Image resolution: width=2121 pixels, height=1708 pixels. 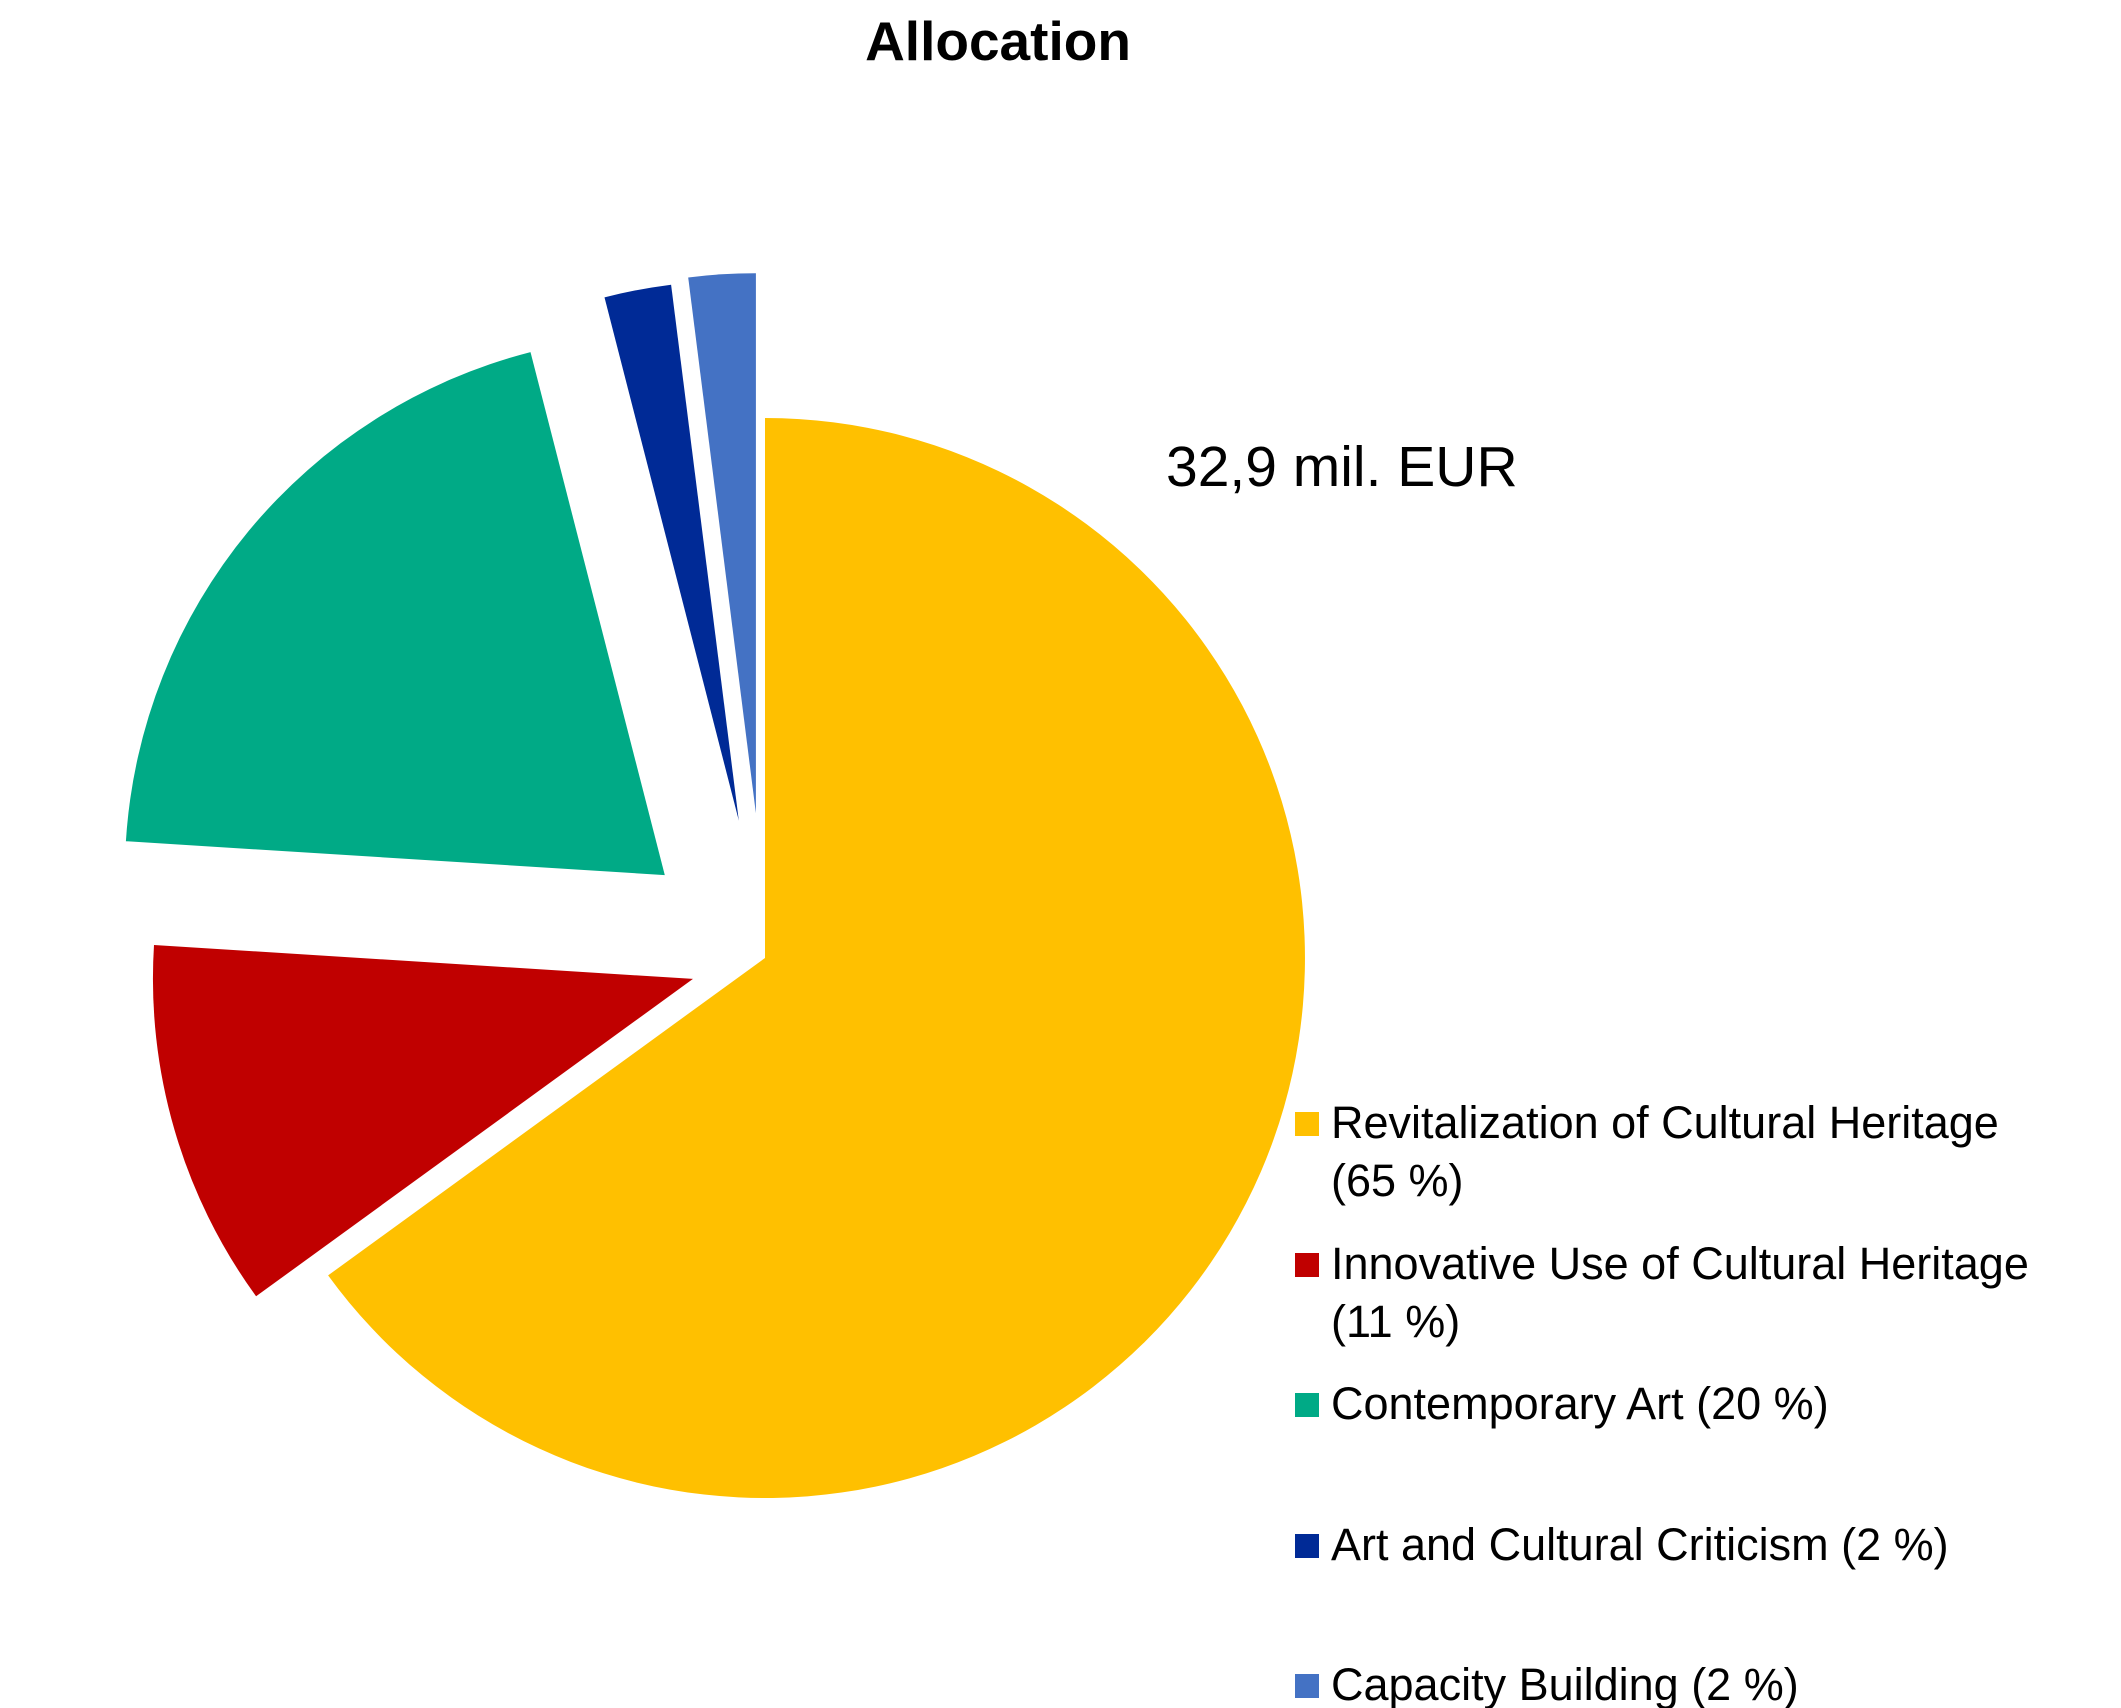 I want to click on legend-label-line: (11 %), so click(x=1395, y=1321).